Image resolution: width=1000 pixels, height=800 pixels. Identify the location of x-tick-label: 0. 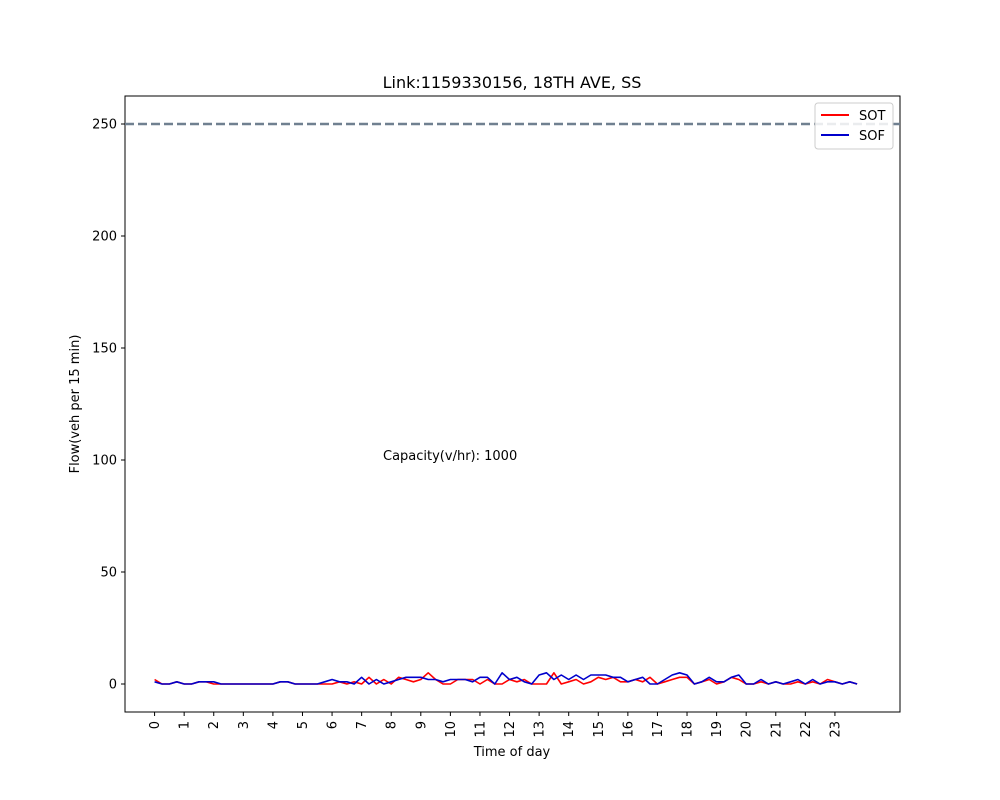
(155, 725).